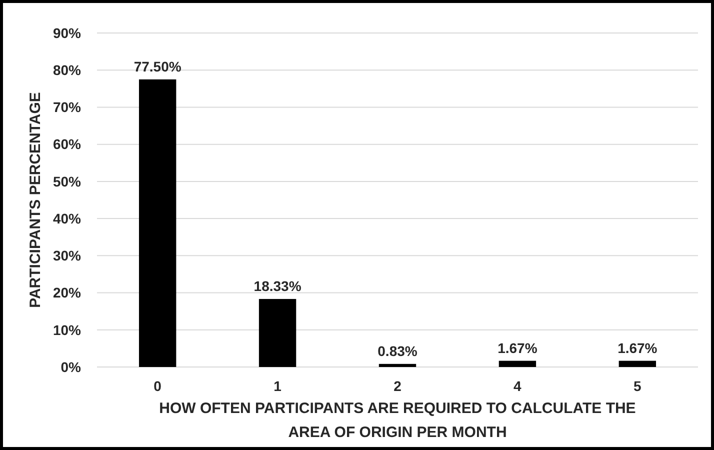  Describe the element at coordinates (71, 366) in the screenshot. I see `y-tick-label: 0%` at that location.